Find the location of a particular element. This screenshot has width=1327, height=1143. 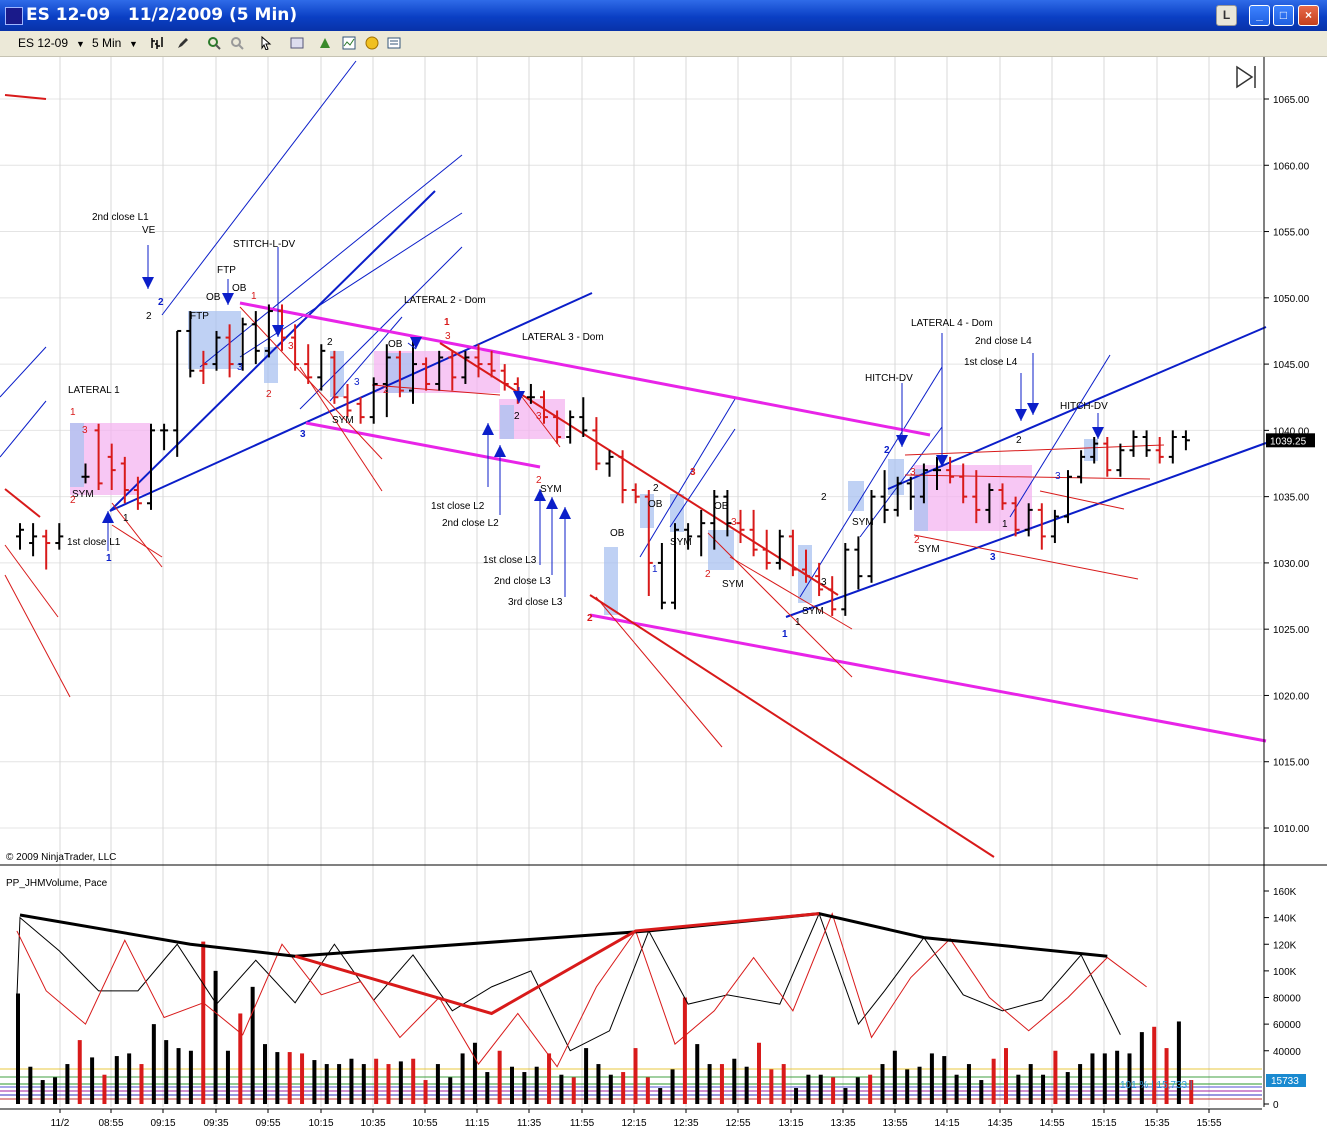

market-analyzer-icon is located at coordinates (372, 43).